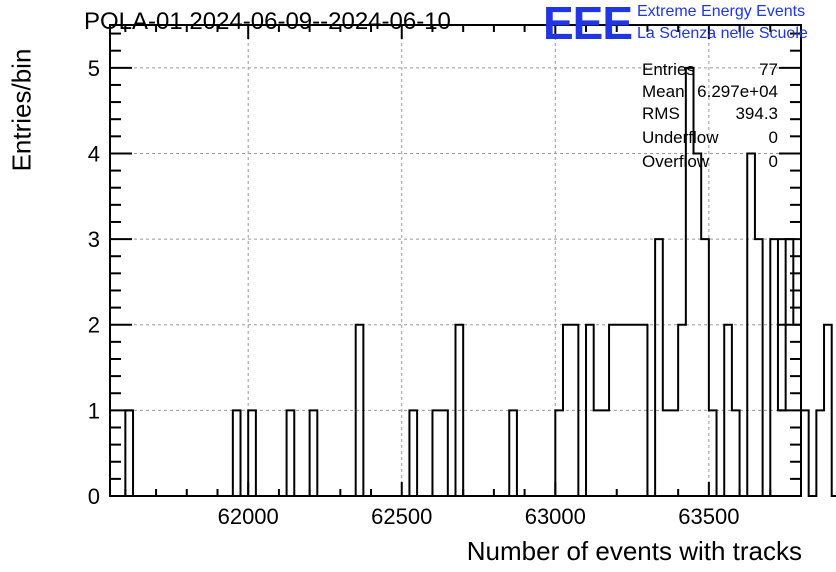 Image resolution: width=836 pixels, height=572 pixels. What do you see at coordinates (248, 516) in the screenshot?
I see `x-tick-label: 62000` at bounding box center [248, 516].